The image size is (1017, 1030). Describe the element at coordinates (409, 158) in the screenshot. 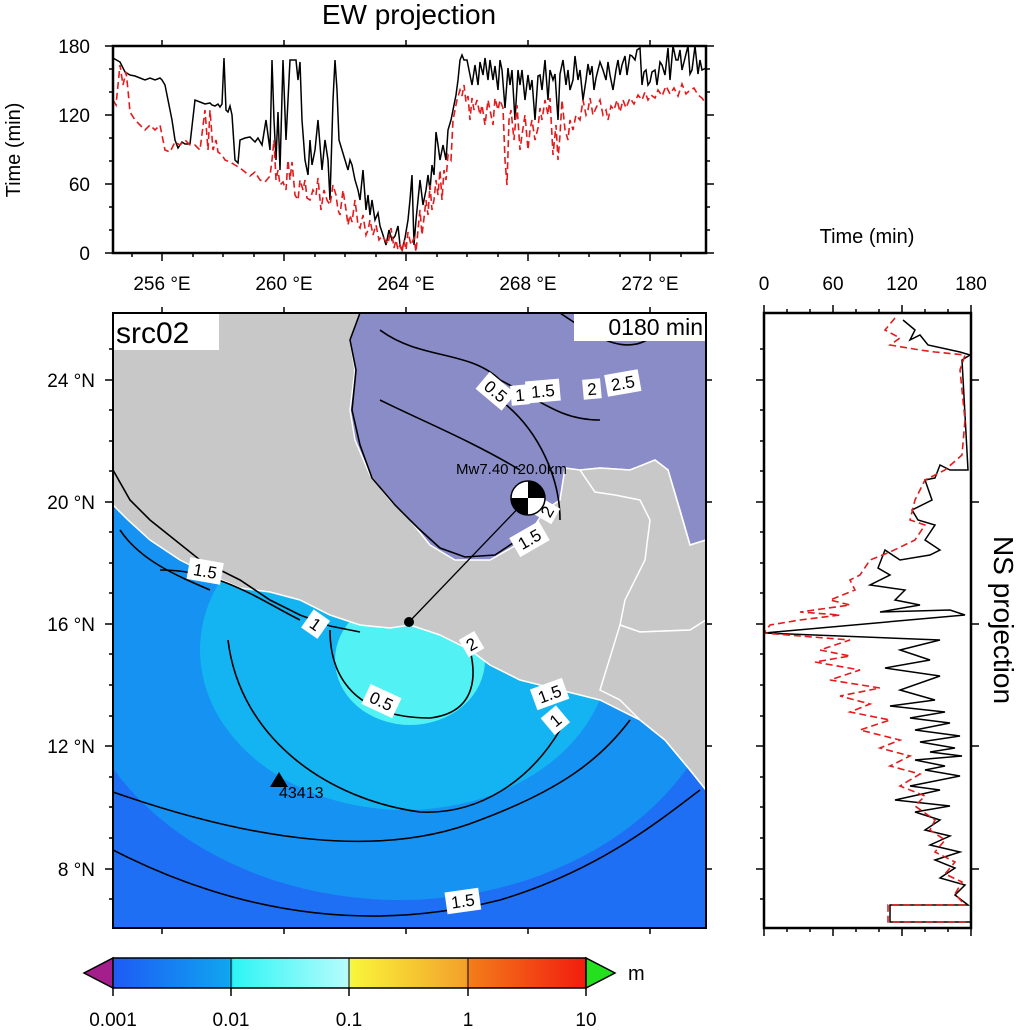

I see `ew-arrival-time-curve` at that location.